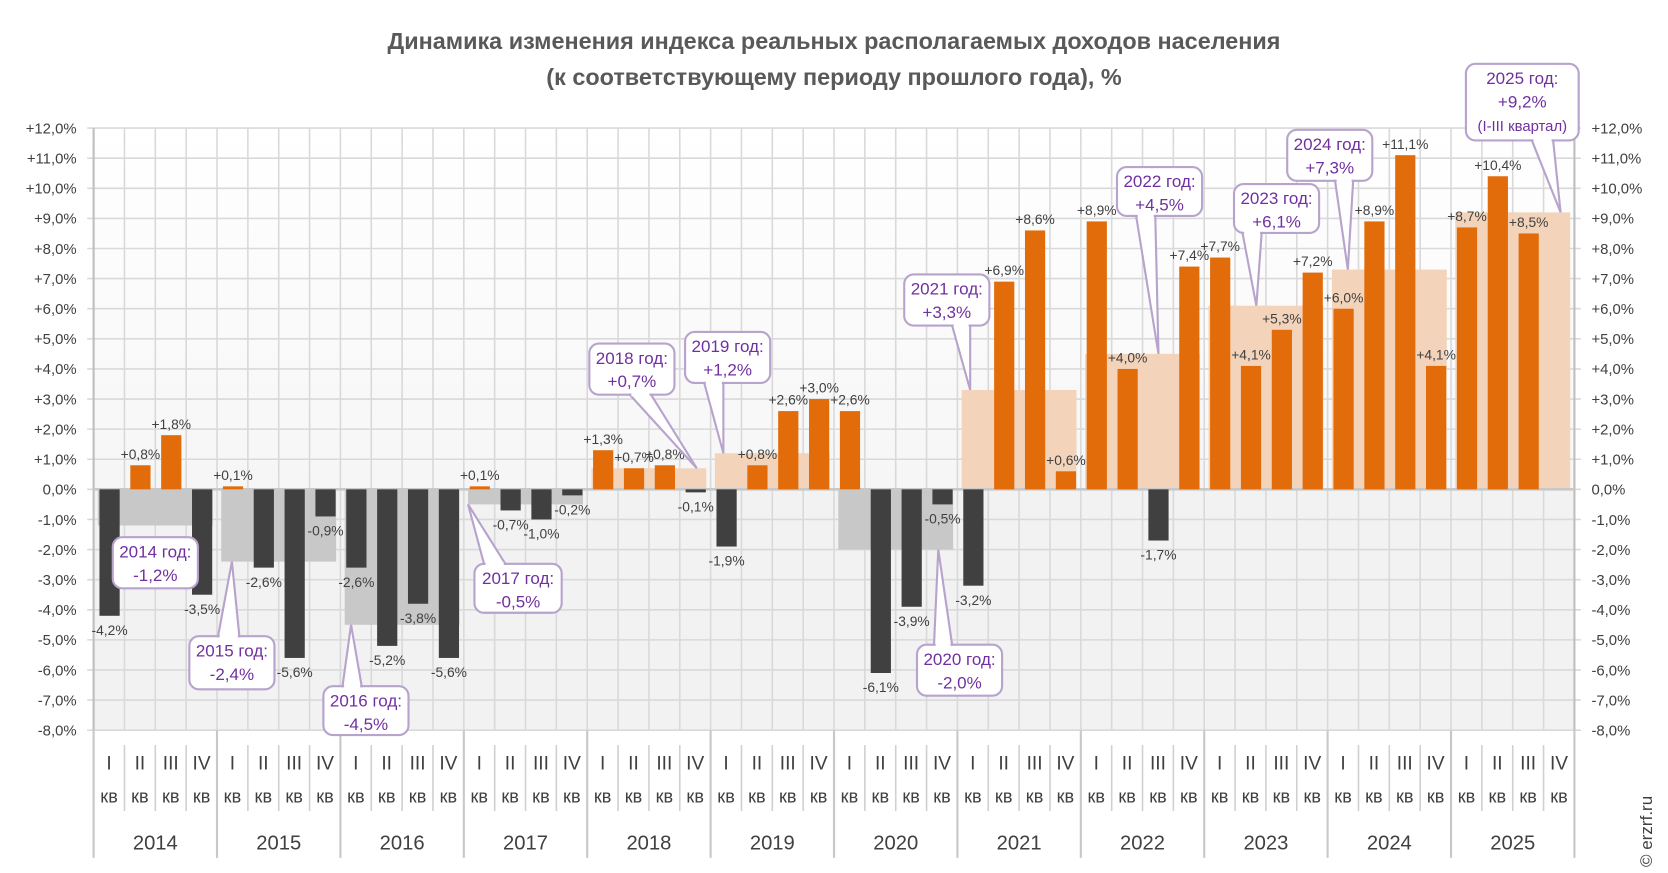  What do you see at coordinates (788, 400) in the screenshot?
I see `data-label: +2,6%` at bounding box center [788, 400].